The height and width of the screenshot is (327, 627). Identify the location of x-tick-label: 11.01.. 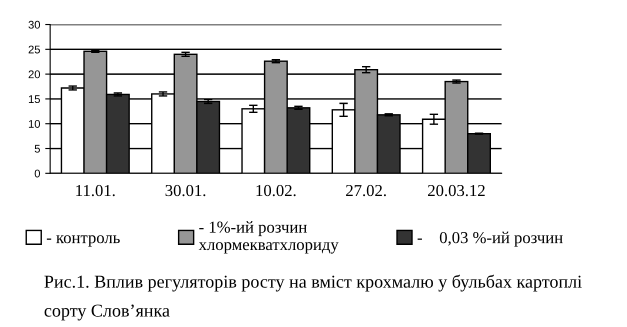
(95, 190).